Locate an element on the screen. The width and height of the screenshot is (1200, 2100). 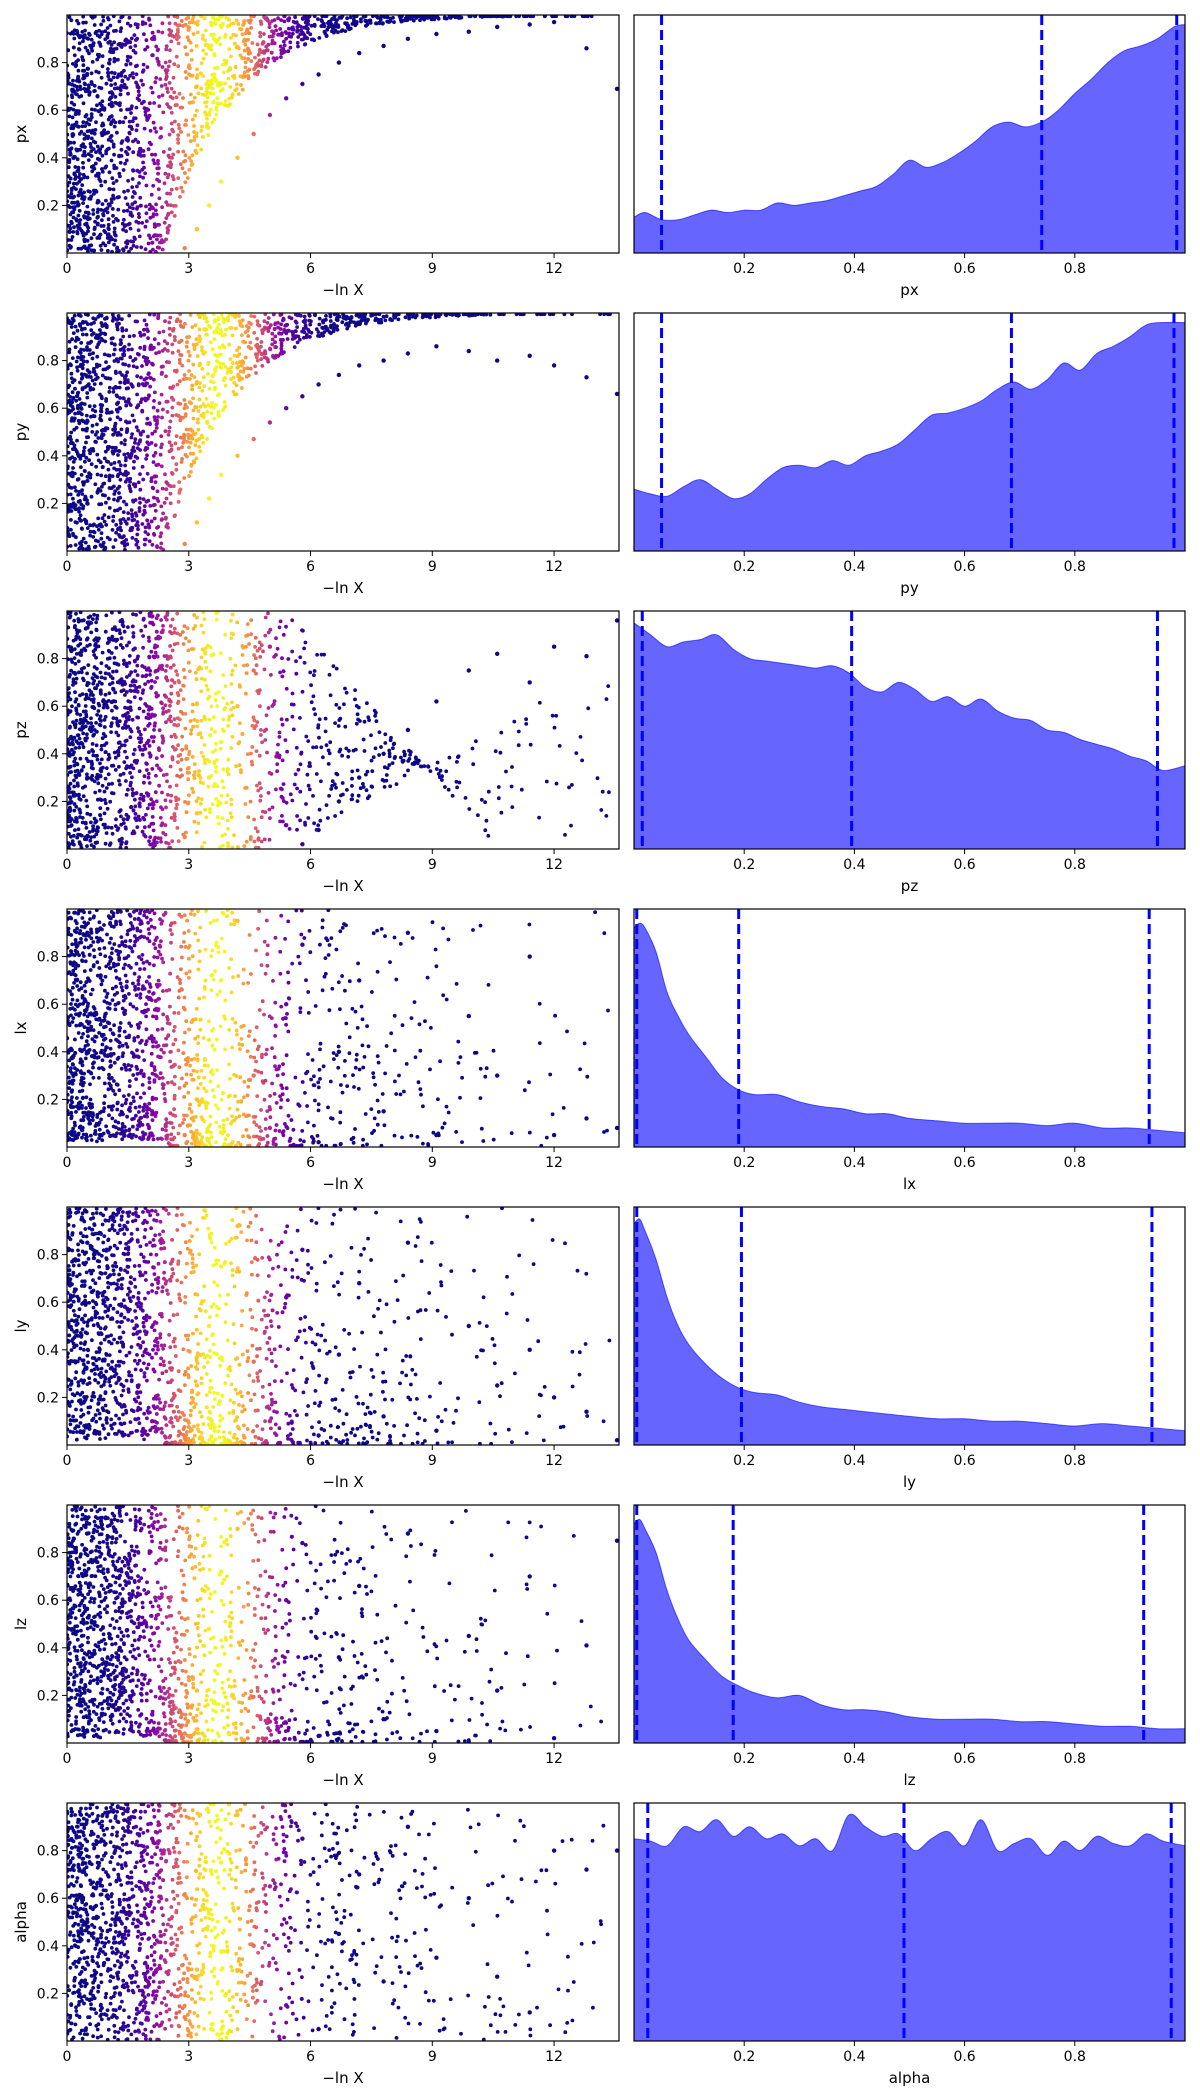
scatter-frame is located at coordinates (343, 134).